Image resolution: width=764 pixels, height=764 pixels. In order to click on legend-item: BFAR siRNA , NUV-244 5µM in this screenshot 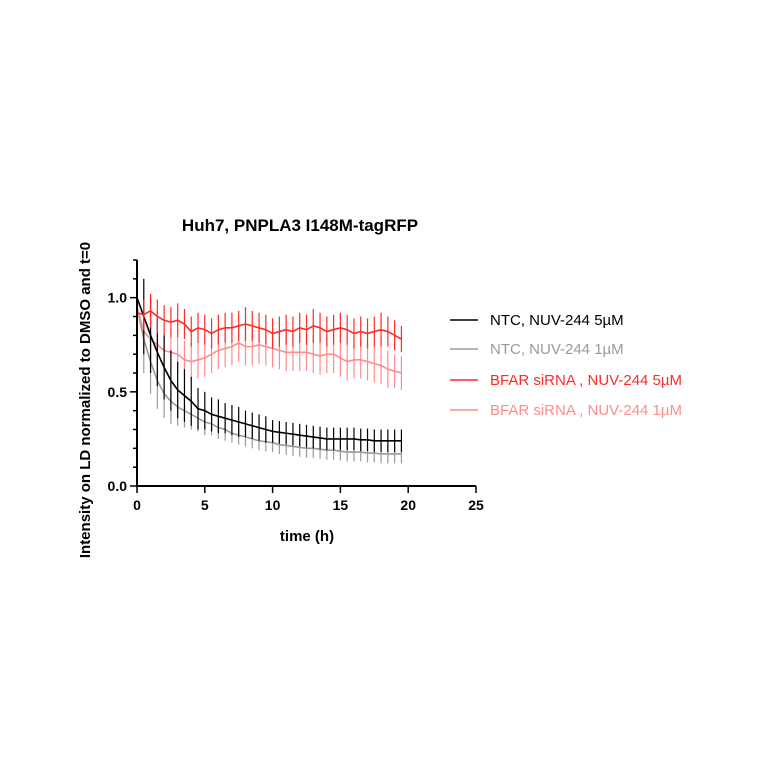, I will do `click(566, 380)`.